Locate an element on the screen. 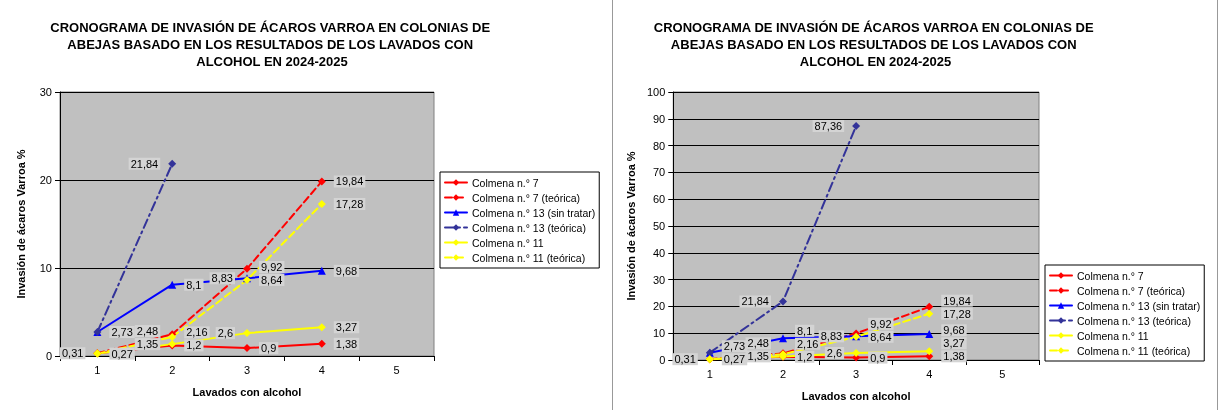 The height and width of the screenshot is (410, 1219). data-label: 87,36 is located at coordinates (828, 125).